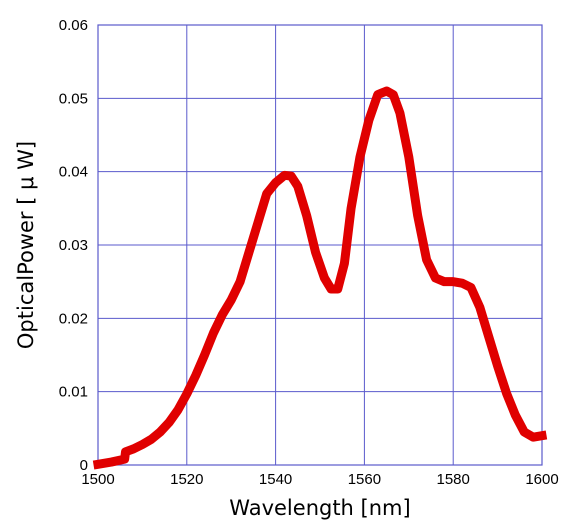 This screenshot has width=573, height=525. What do you see at coordinates (73, 318) in the screenshot?
I see `y-tick-label: 0.02` at bounding box center [73, 318].